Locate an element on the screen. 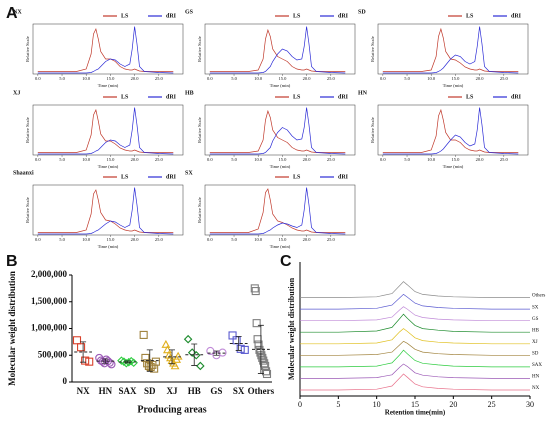 The image size is (550, 422). y-tick-label: 1,500,000 is located at coordinates (49, 301).